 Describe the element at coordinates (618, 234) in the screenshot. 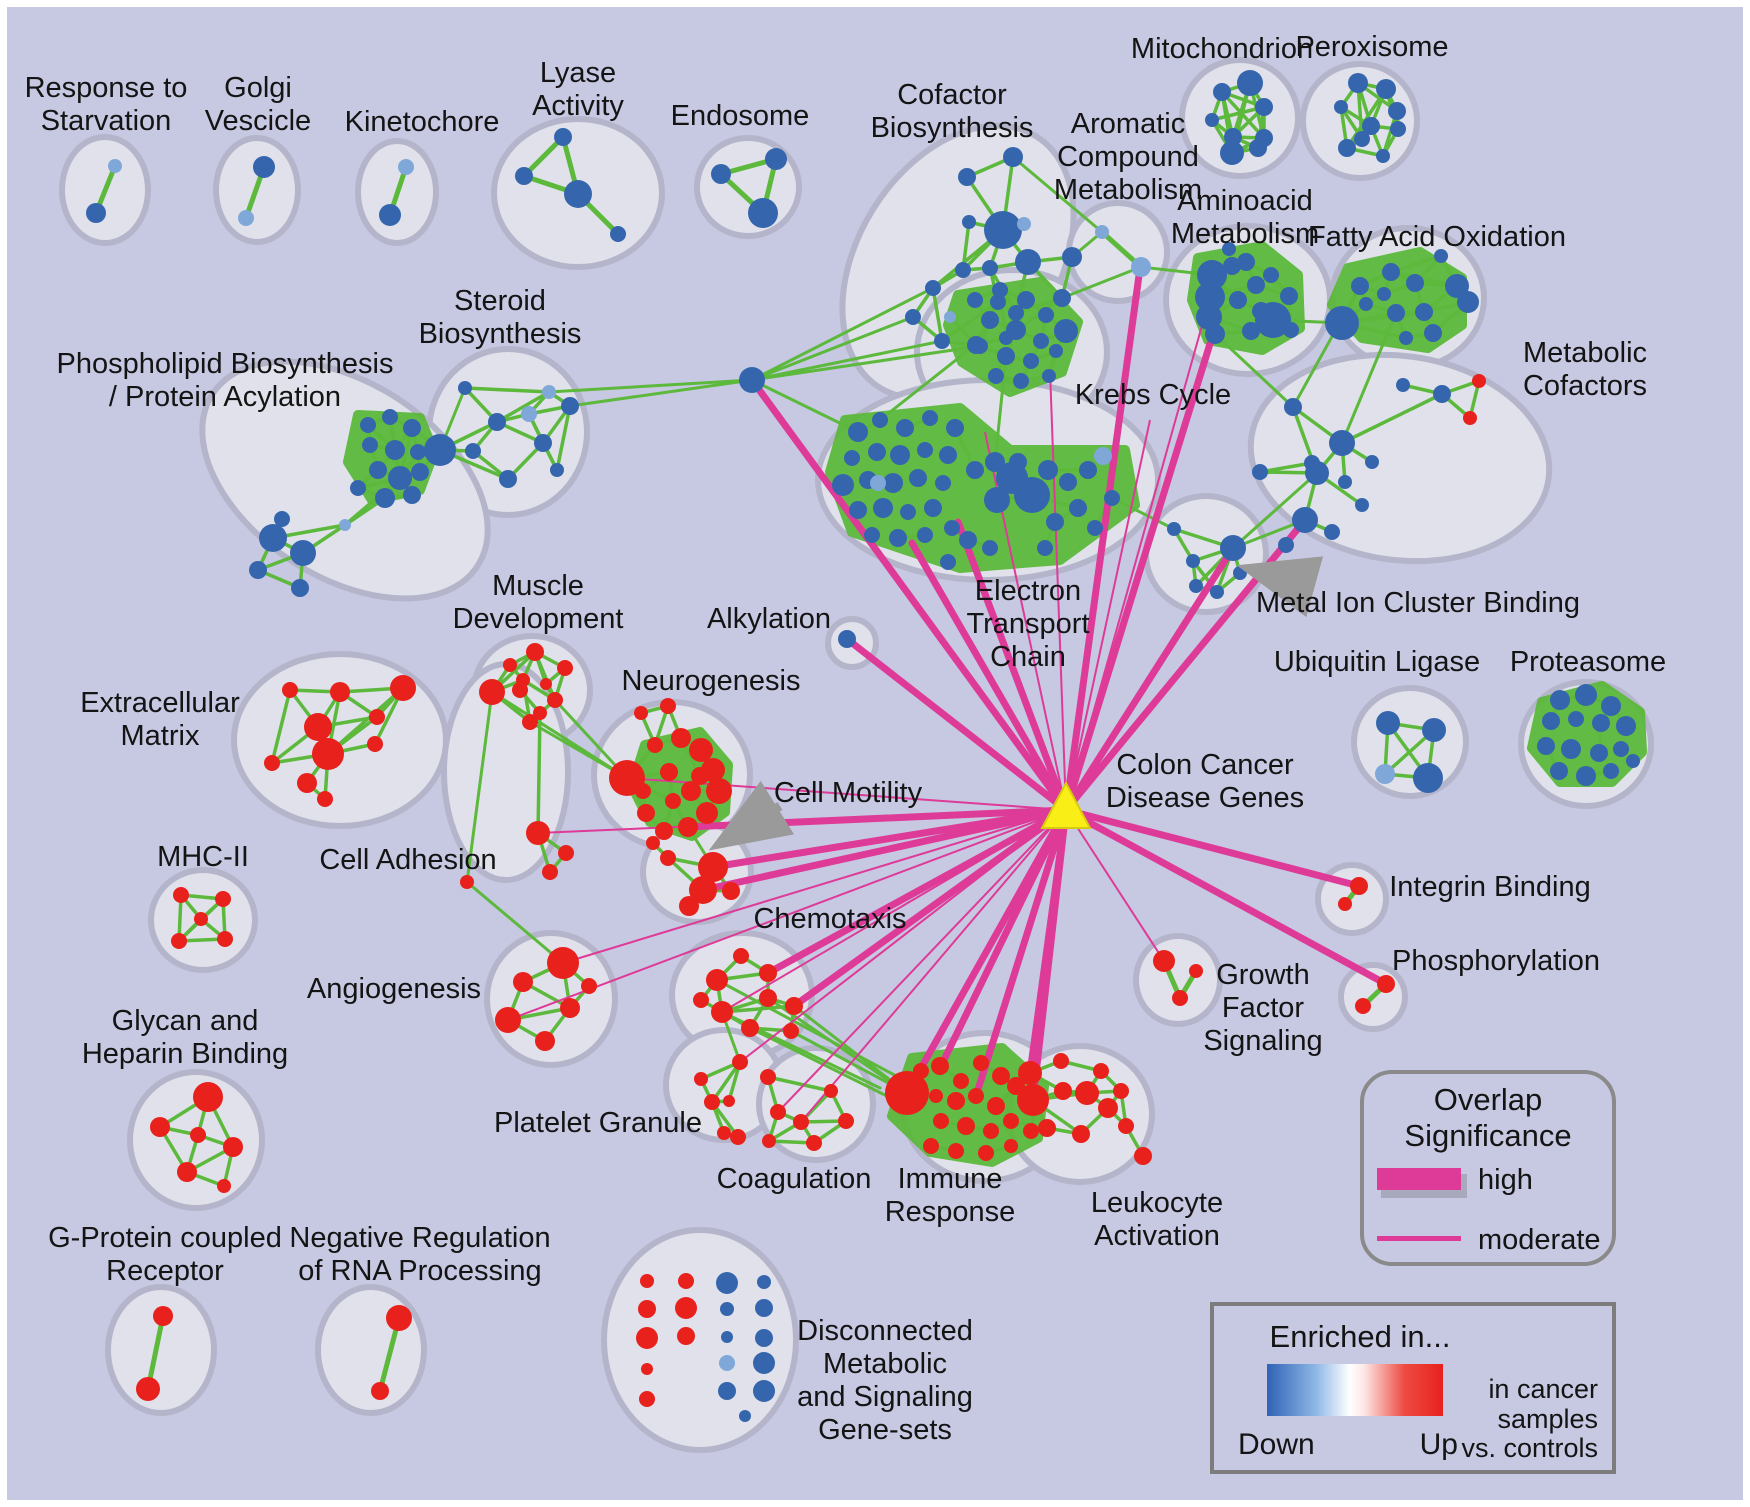

I see `gene-set-node-lyase-activity` at that location.